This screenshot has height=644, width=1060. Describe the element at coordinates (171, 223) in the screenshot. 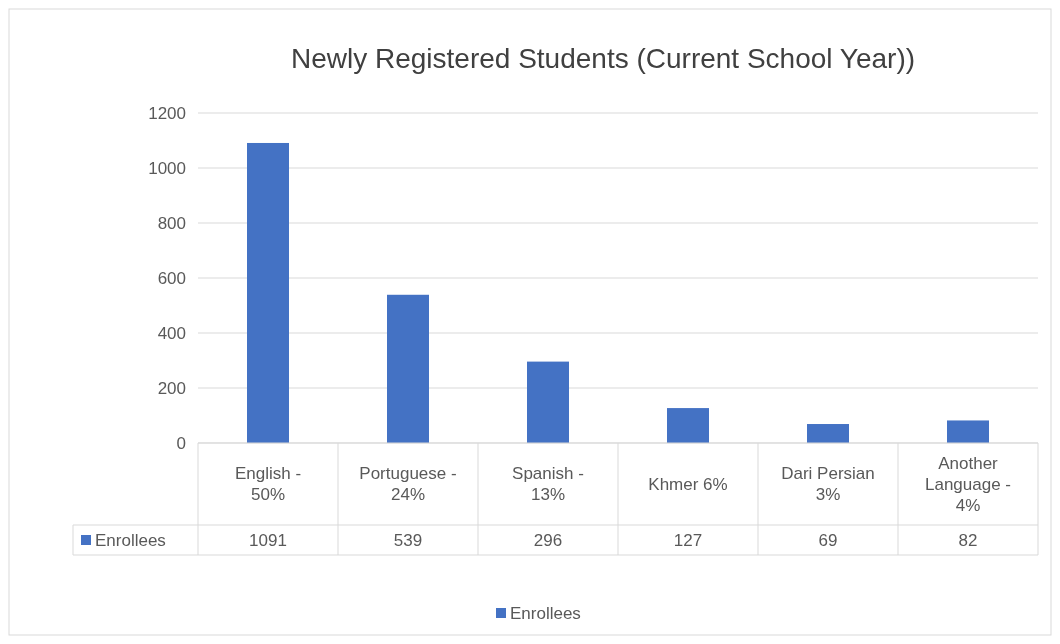

I see `y-tick-label: 800` at that location.